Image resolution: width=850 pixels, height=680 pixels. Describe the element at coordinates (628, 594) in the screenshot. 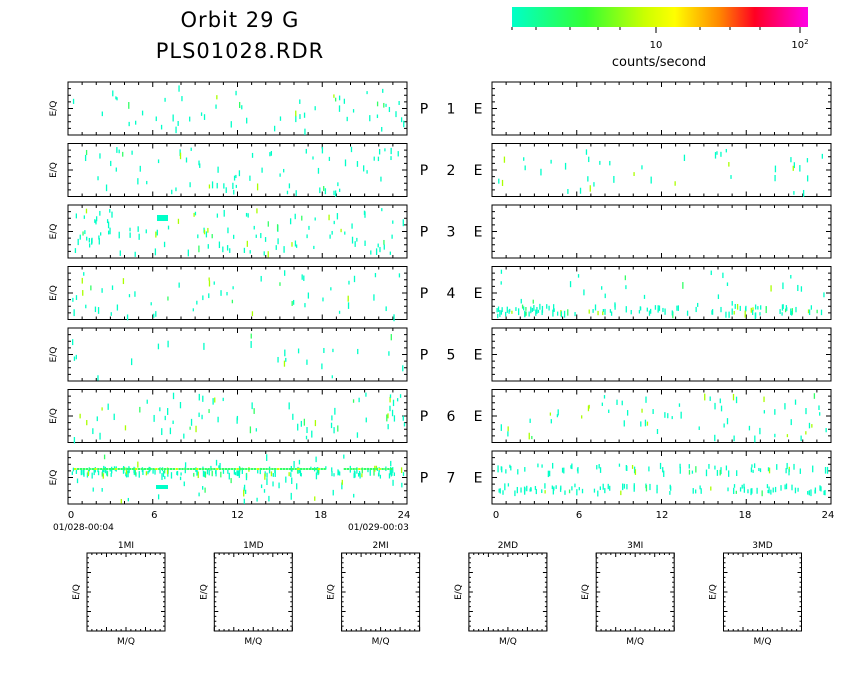

I see `mass-panel-3mi: 3MI M/Q E/Q` at that location.